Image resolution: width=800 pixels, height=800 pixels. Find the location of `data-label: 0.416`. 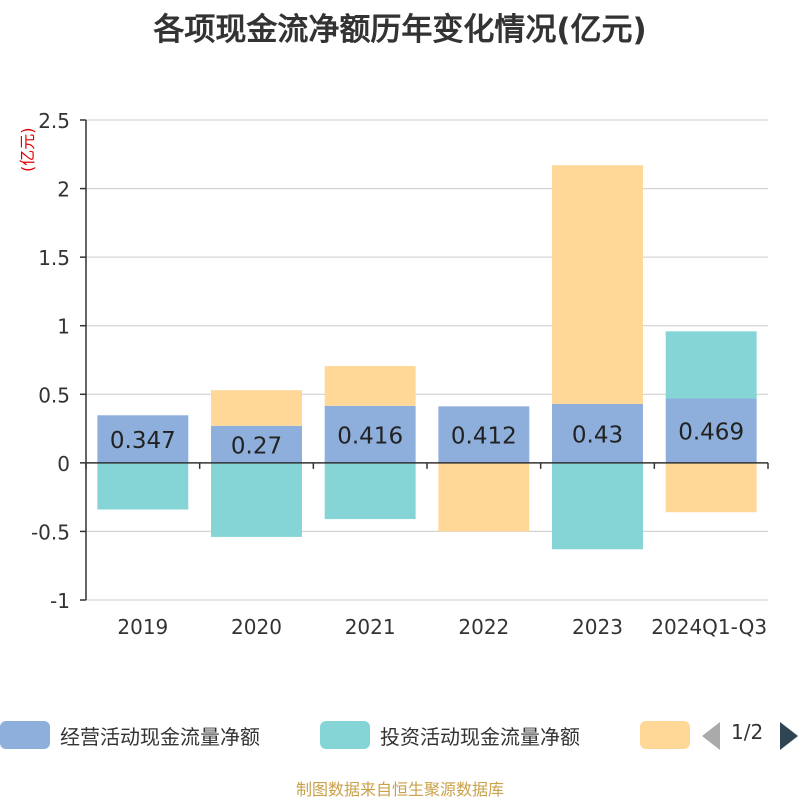

data-label: 0.416 is located at coordinates (370, 436).